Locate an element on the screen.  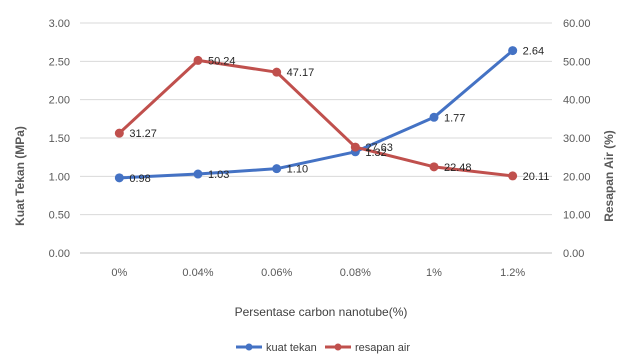
legend-marker-resapan-air is located at coordinates (338, 347).